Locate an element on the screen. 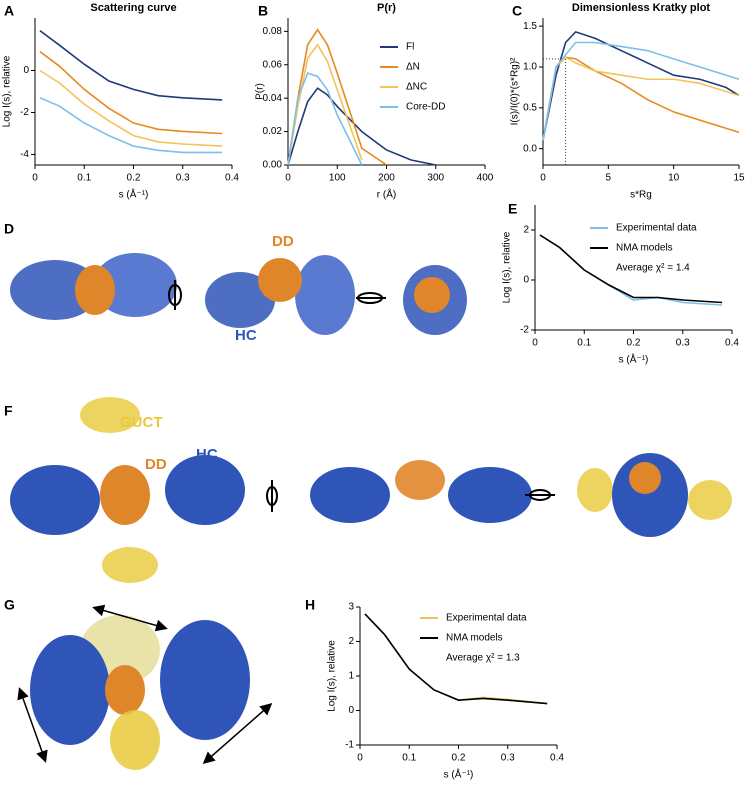 This screenshot has width=747, height=790. structure-label: GUCT is located at coordinates (141, 422).